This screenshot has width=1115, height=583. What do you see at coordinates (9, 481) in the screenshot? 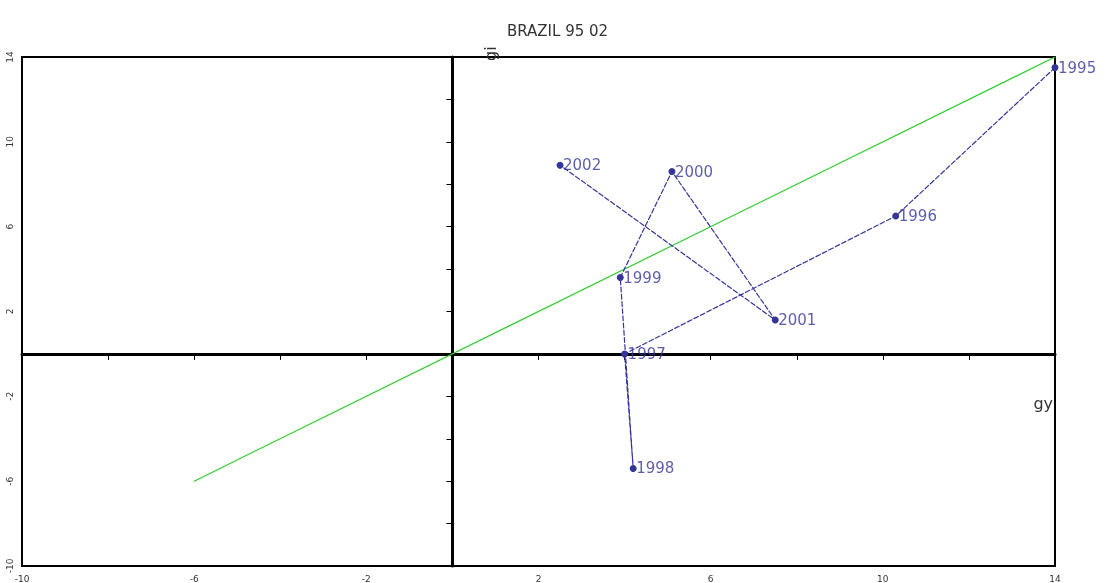
I see `y-tick-label: -6` at bounding box center [9, 481].